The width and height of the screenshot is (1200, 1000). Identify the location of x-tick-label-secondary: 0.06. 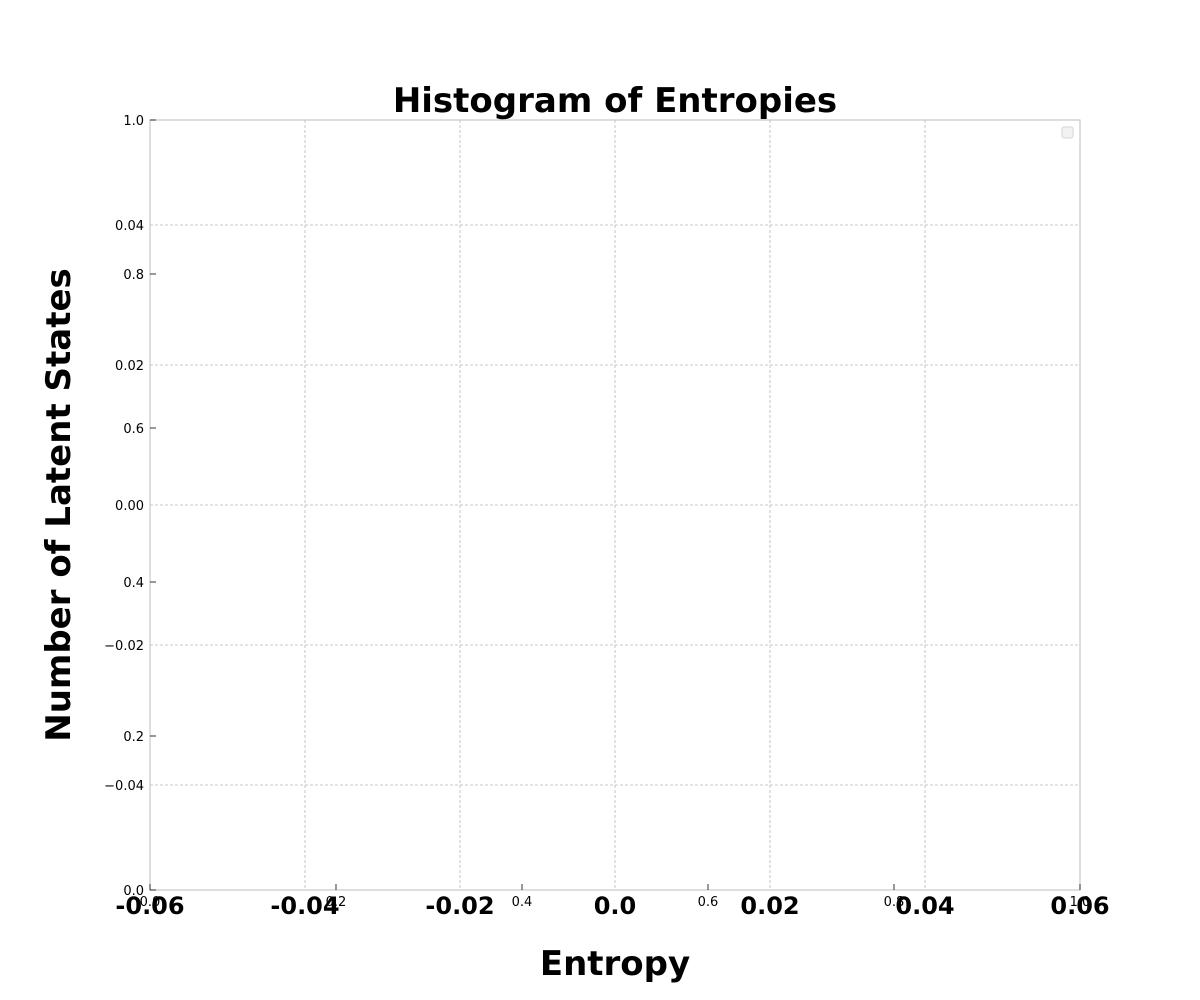
(1079, 906).